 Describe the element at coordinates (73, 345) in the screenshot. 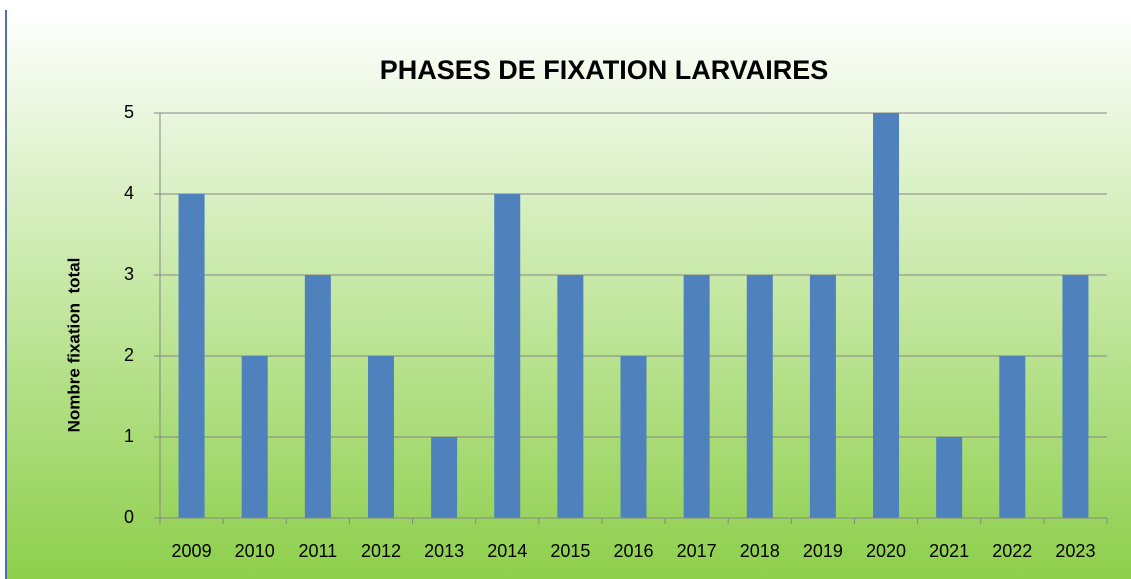

I see `y-axis-label: Nombre fixation total` at that location.